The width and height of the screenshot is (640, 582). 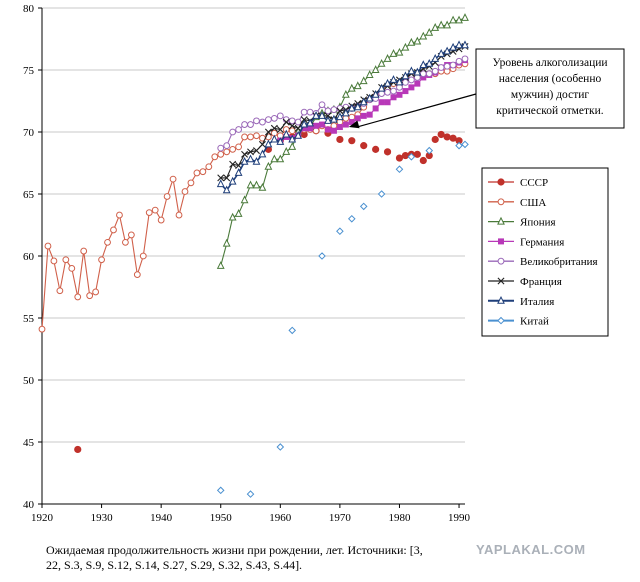 I want to click on y-tick-label: 50, so click(x=29, y=381).